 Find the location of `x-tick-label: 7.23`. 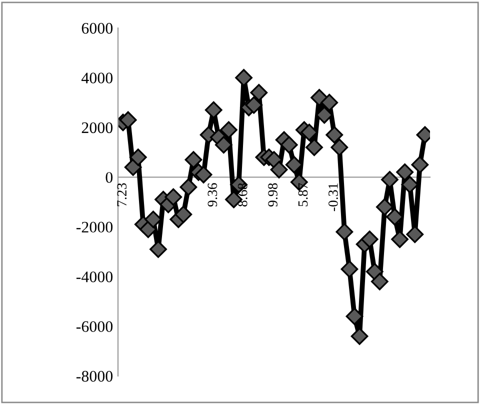

x-tick-label: 7.23 is located at coordinates (122, 194).